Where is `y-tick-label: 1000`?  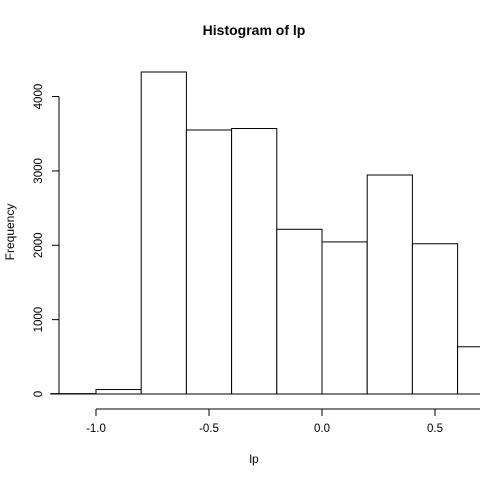
y-tick-label: 1000 is located at coordinates (39, 320).